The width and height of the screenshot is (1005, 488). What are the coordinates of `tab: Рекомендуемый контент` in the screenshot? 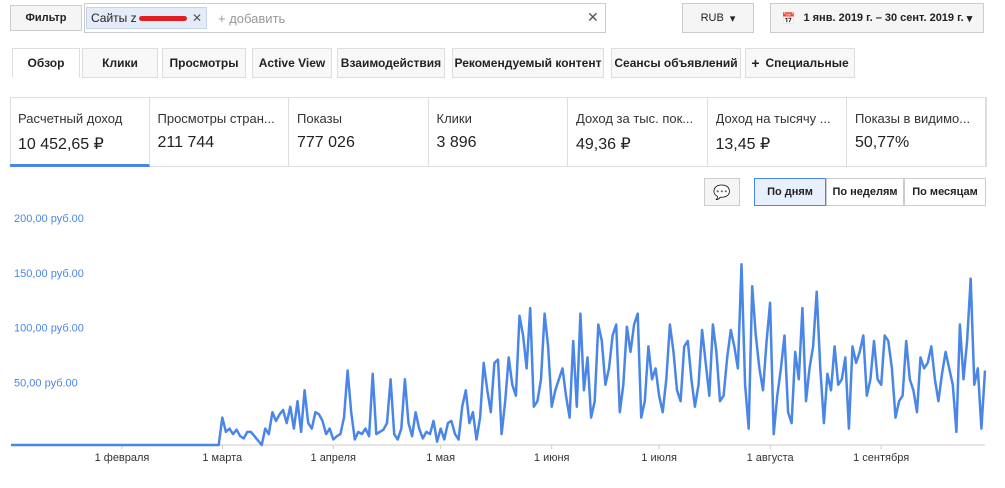 It's located at (528, 63).